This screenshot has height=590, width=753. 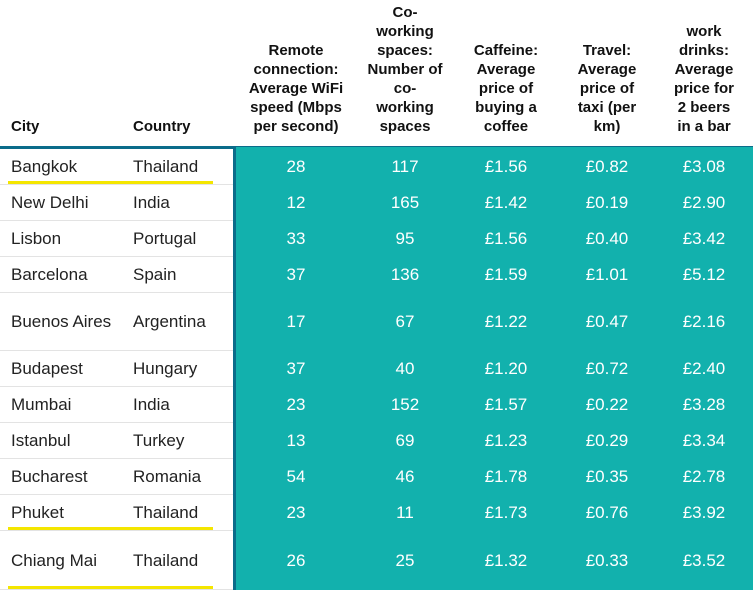 I want to click on cell-city: Istanbul, so click(x=41, y=440).